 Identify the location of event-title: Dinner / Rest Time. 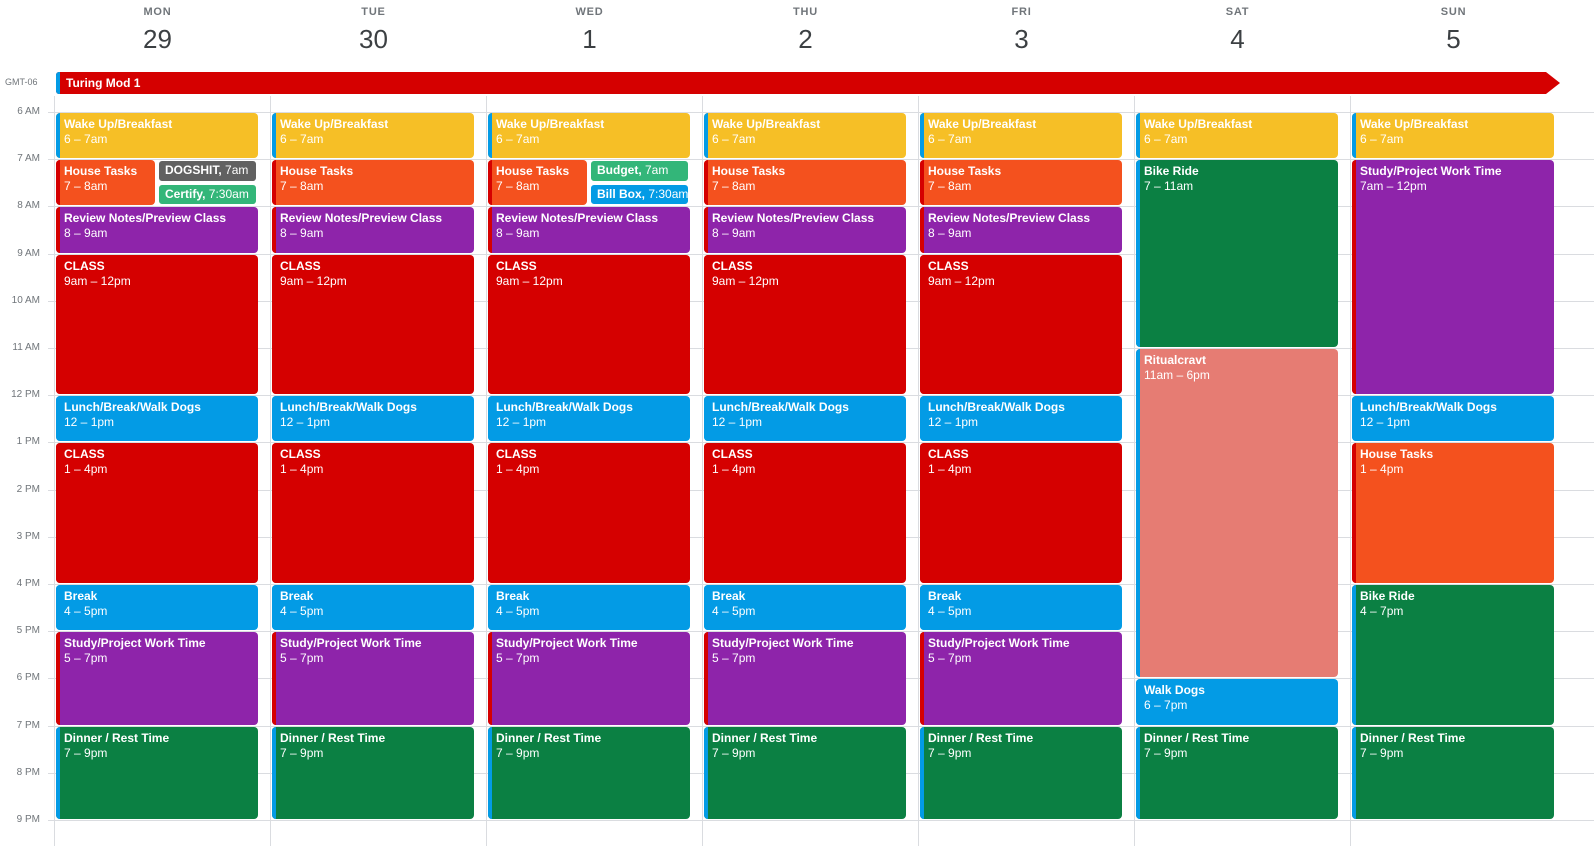
(117, 737).